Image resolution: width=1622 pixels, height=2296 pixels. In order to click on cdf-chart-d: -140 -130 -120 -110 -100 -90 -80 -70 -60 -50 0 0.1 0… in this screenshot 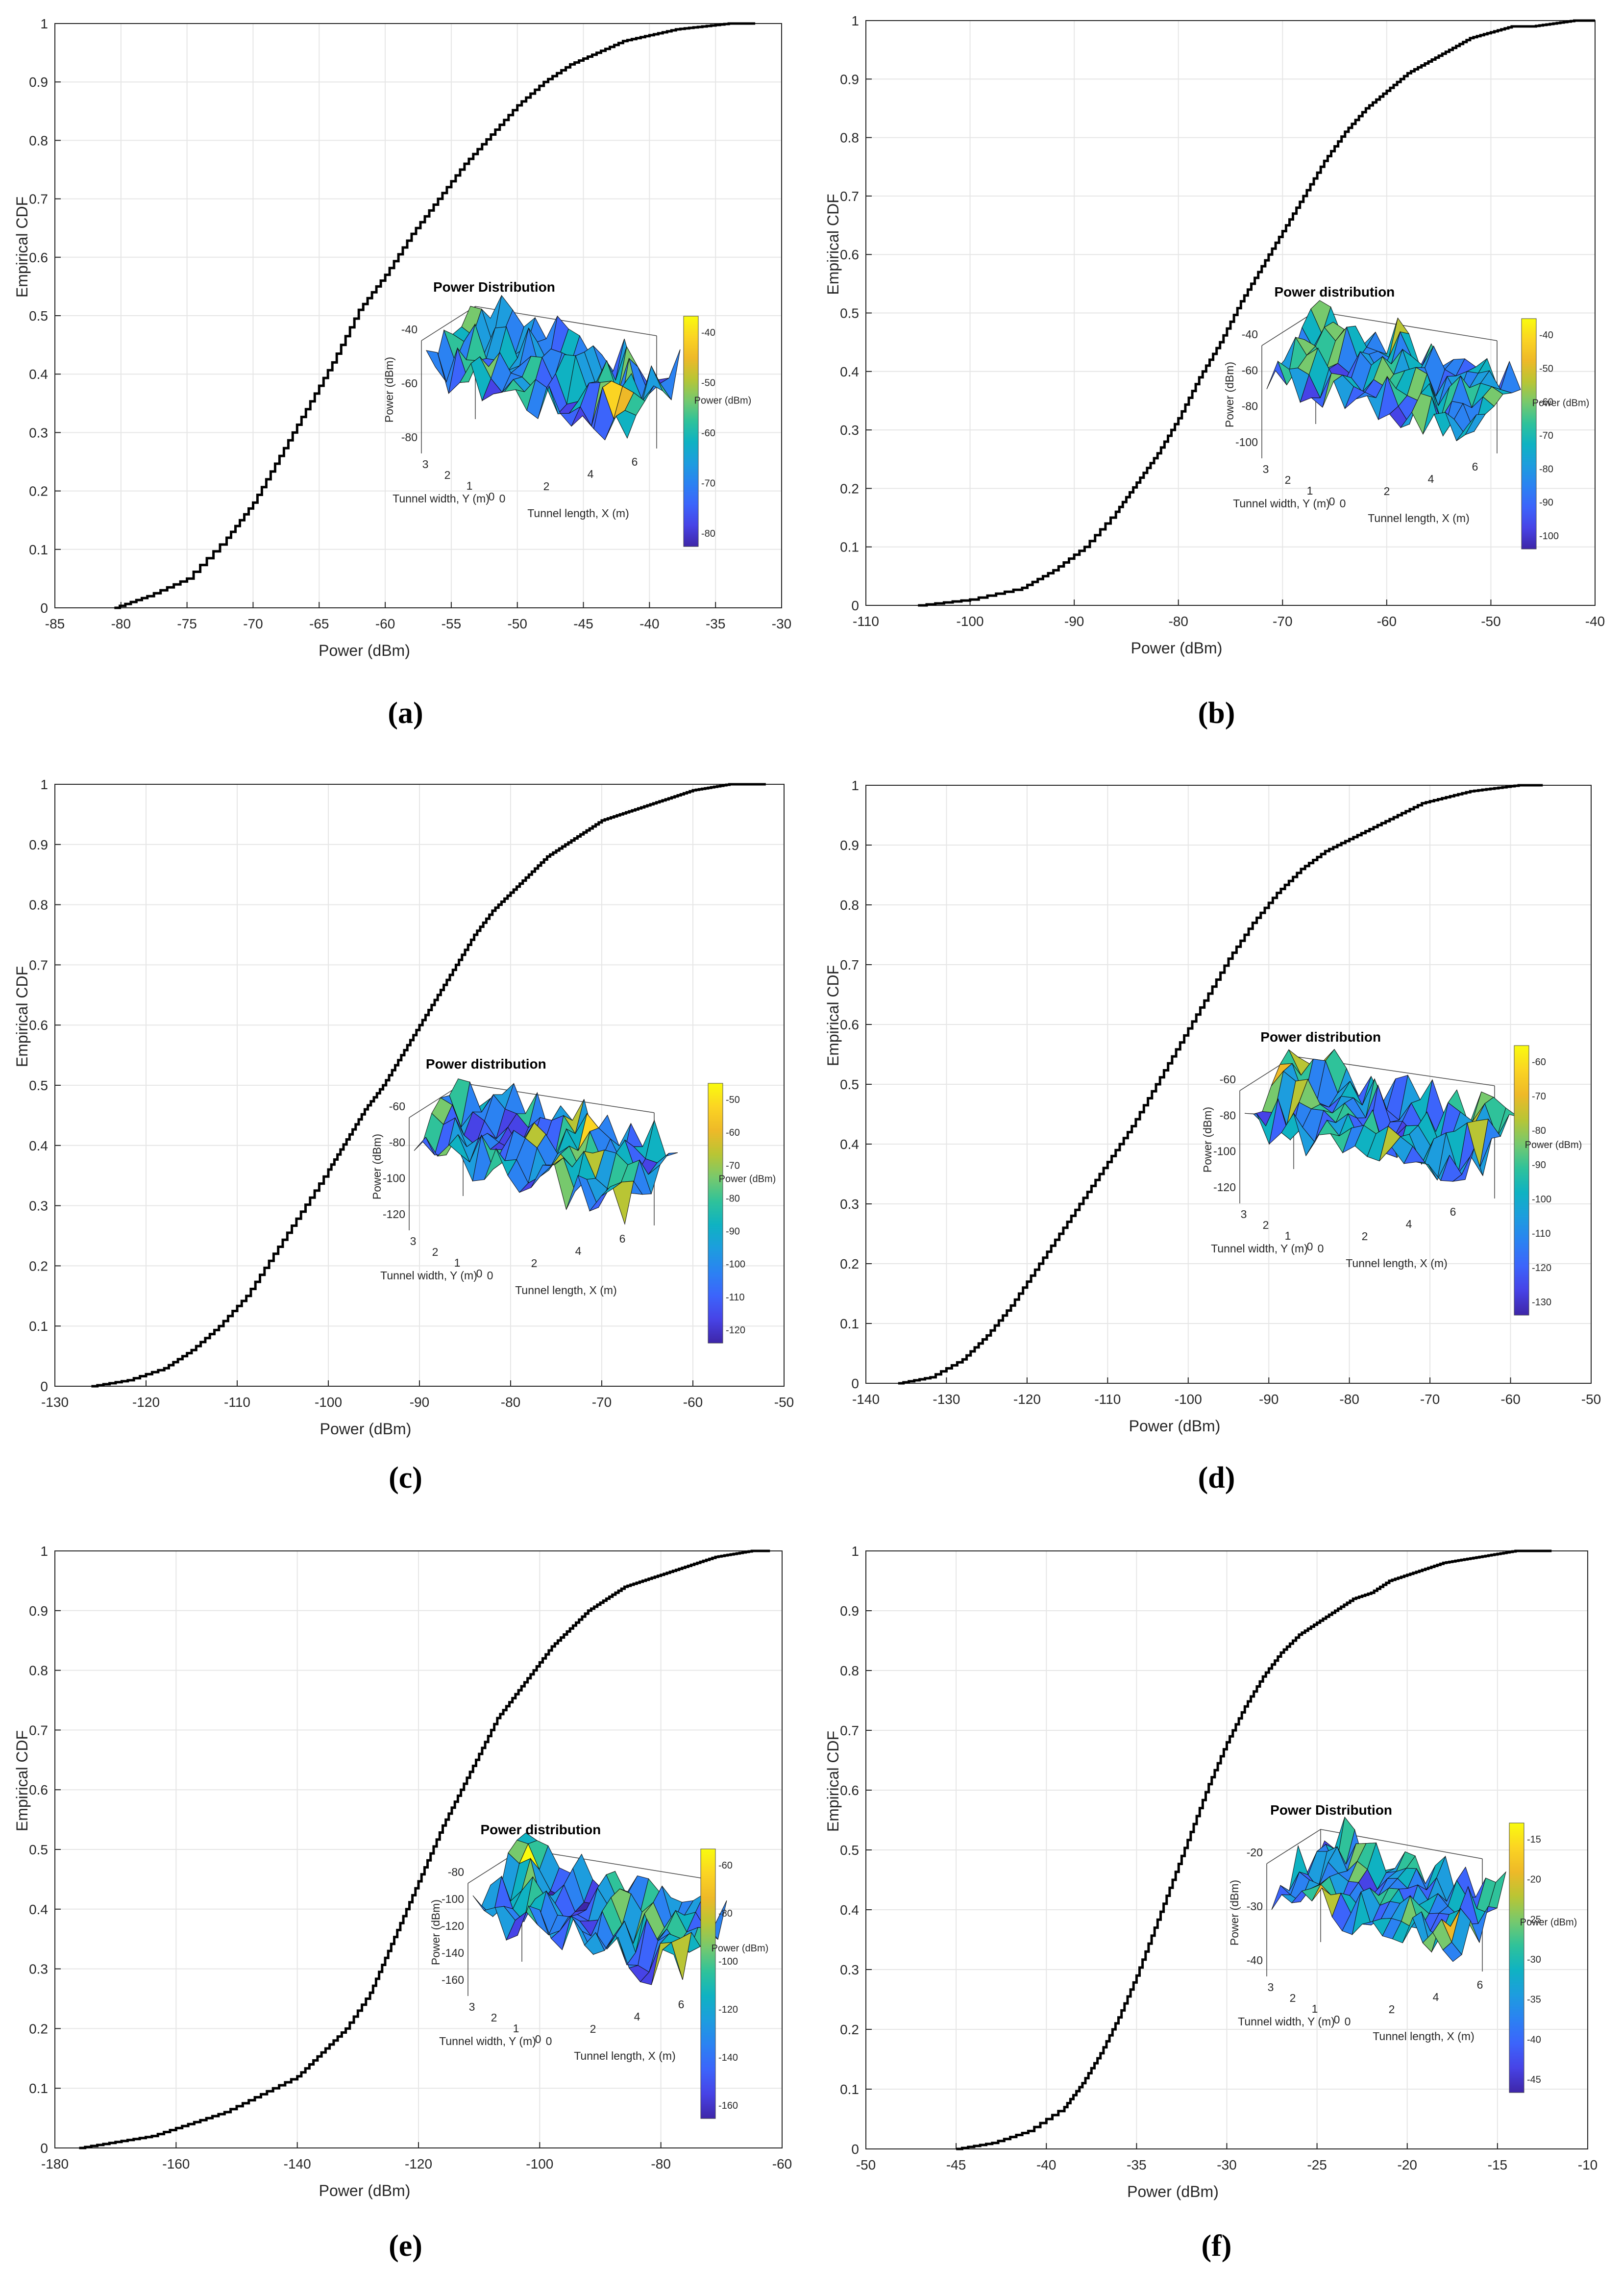, I will do `click(1212, 1106)`.